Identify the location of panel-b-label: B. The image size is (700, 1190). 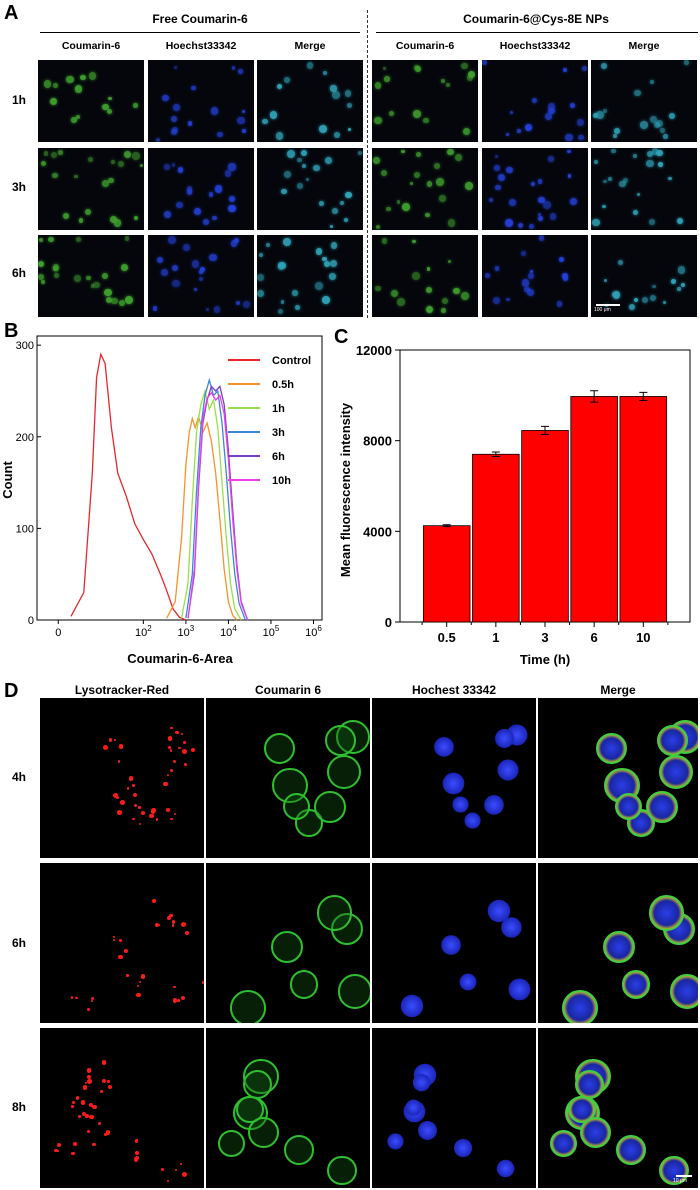
(11, 331).